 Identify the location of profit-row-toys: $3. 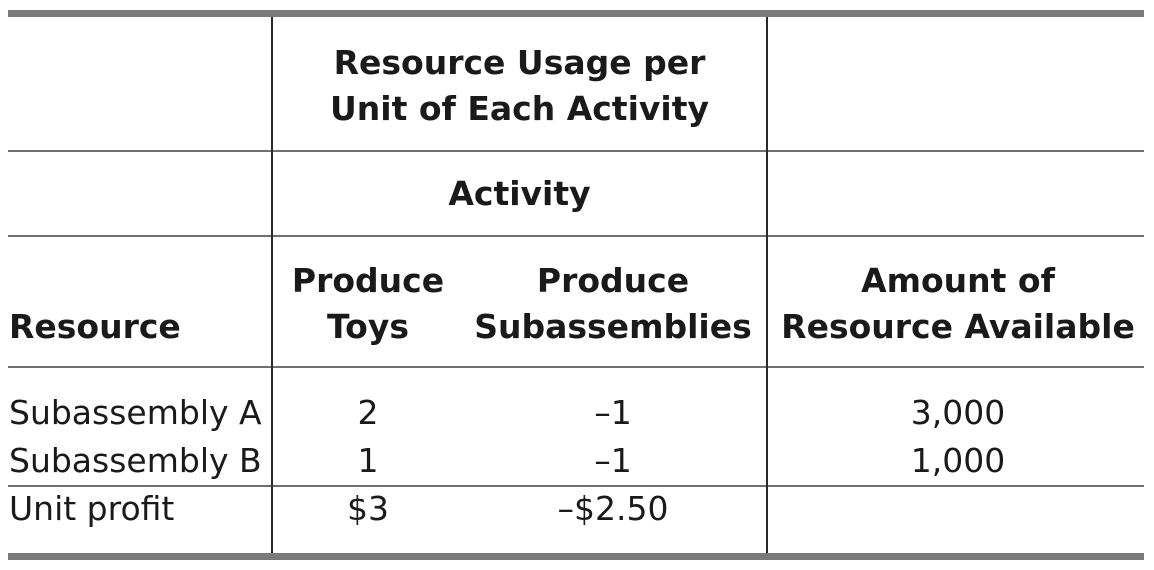
(368, 508).